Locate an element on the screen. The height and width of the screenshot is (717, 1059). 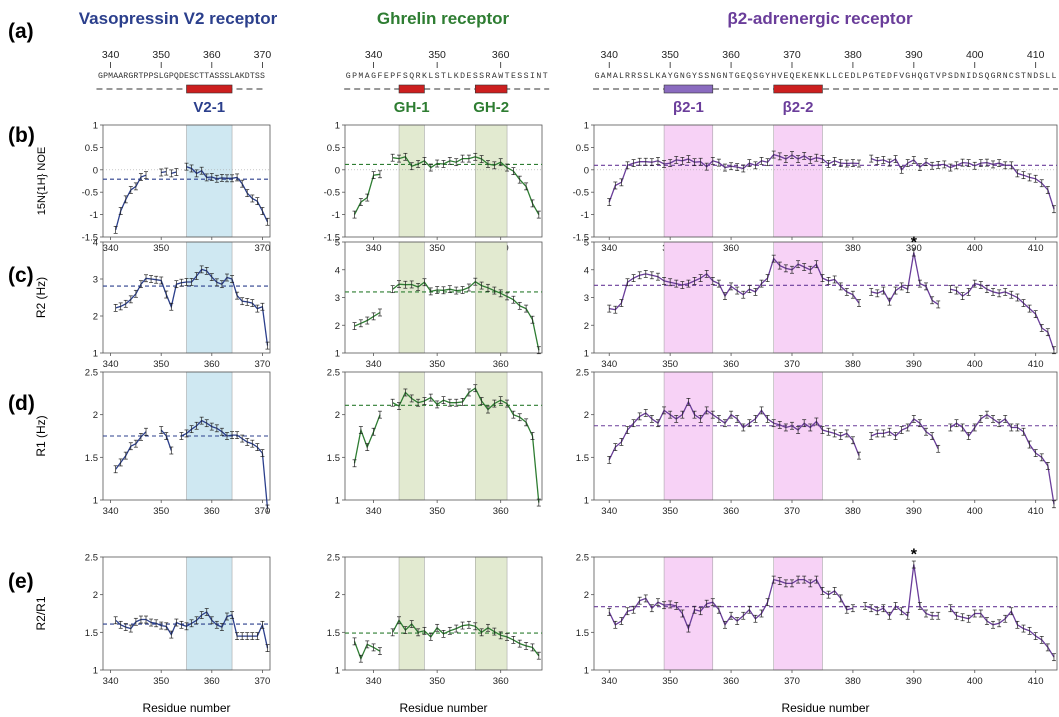
y-tick-label: 0.5 is located at coordinates (333, 148).